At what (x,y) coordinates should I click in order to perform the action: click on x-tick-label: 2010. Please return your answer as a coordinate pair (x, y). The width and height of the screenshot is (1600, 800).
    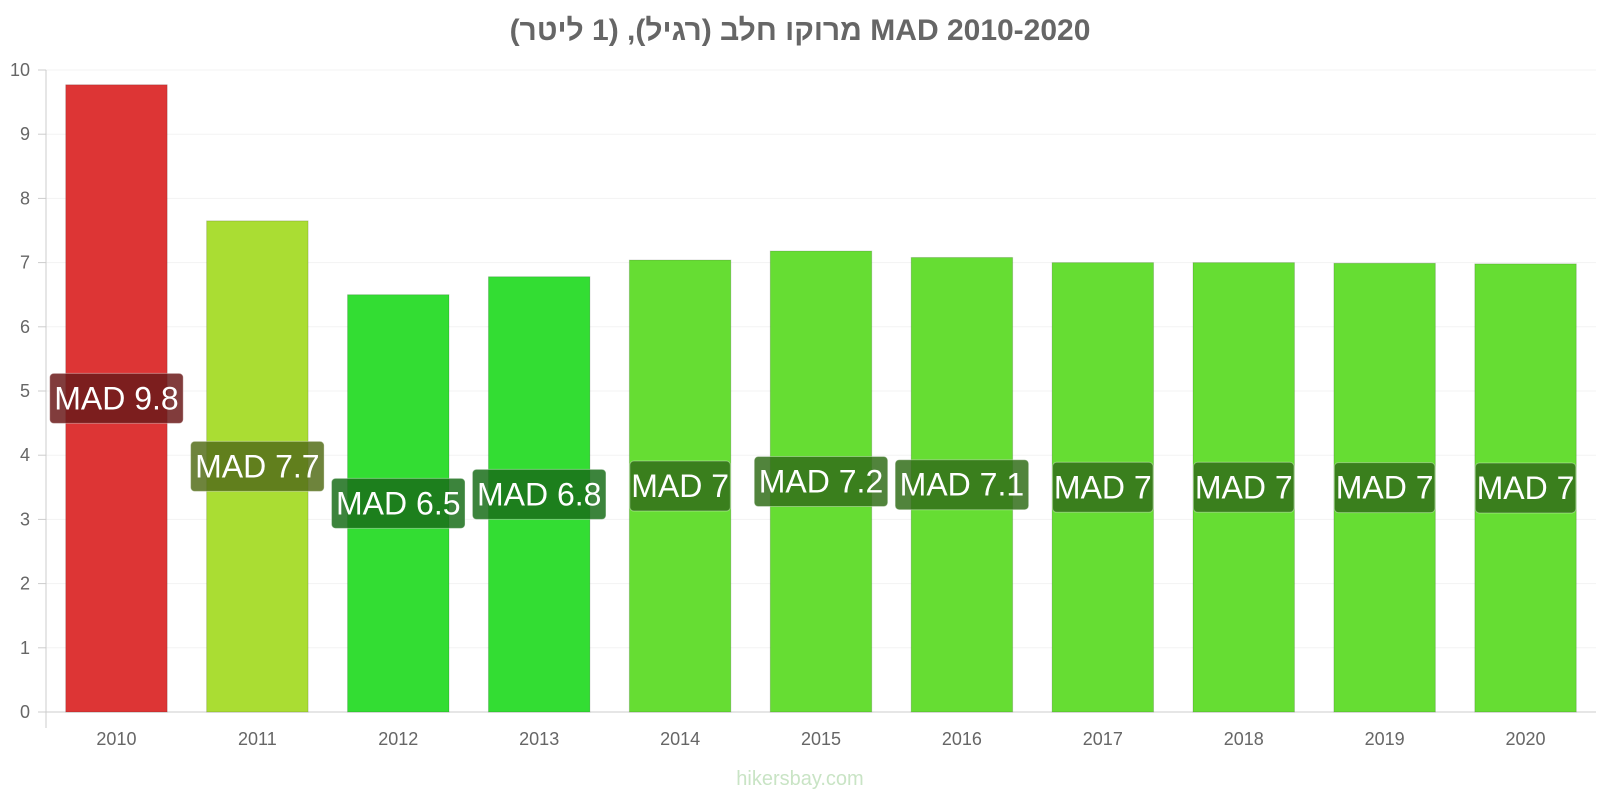
    Looking at the image, I should click on (116, 739).